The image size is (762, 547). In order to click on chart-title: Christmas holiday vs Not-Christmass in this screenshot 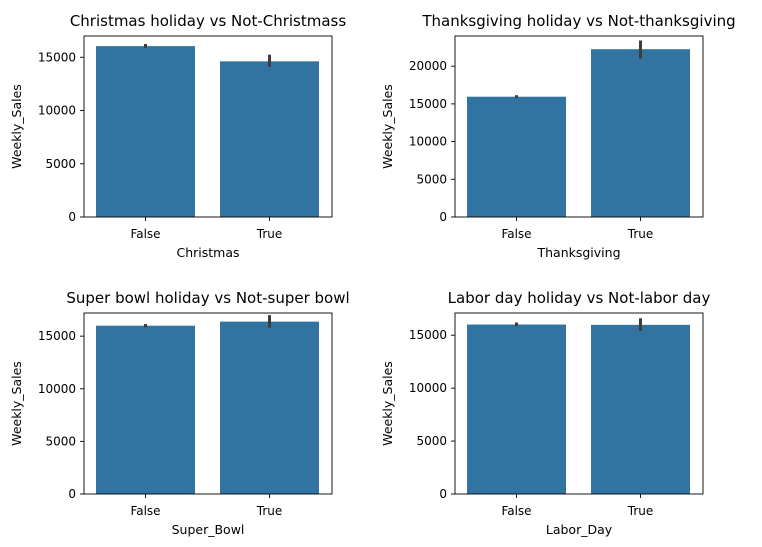, I will do `click(208, 21)`.